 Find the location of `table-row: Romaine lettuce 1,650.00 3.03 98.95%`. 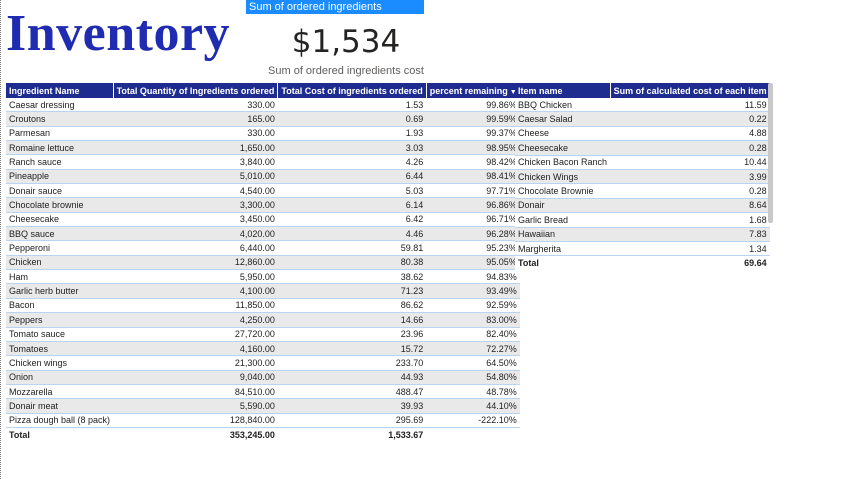

table-row: Romaine lettuce 1,650.00 3.03 98.95% is located at coordinates (263, 148).